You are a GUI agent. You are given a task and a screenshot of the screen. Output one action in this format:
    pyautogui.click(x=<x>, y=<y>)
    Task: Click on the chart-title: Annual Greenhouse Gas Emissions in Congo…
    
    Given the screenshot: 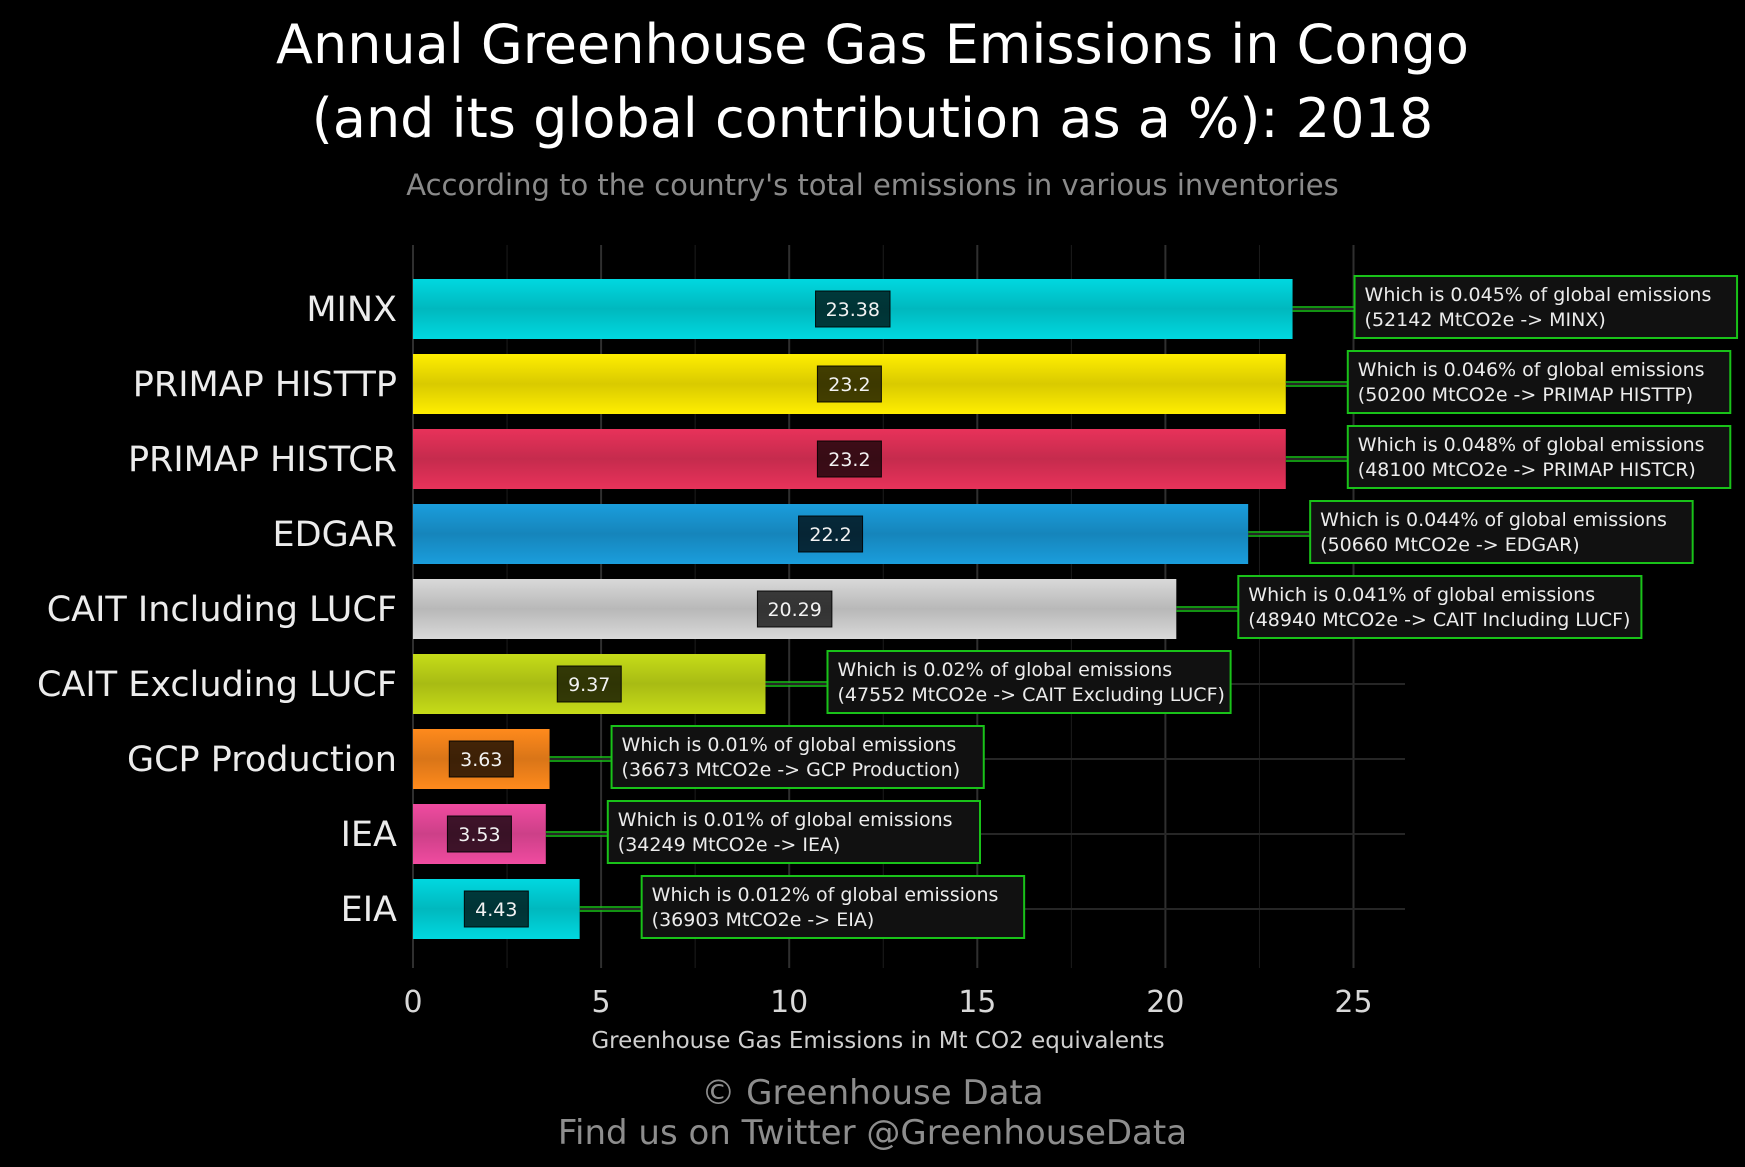 What is the action you would take?
    pyautogui.click(x=872, y=82)
    